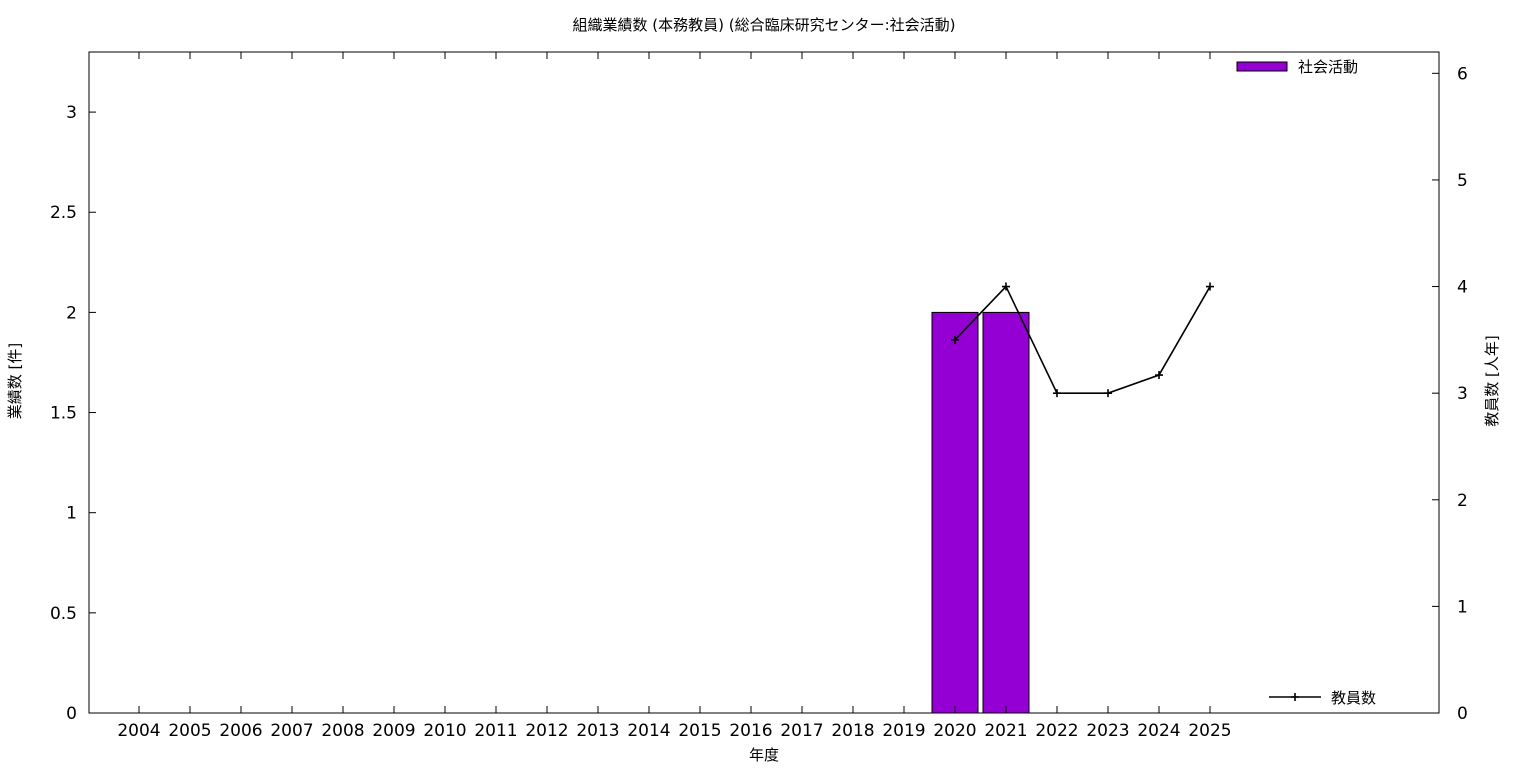 This screenshot has width=1536, height=768. What do you see at coordinates (1056, 731) in the screenshot?
I see `x-tick-label: 2022` at bounding box center [1056, 731].